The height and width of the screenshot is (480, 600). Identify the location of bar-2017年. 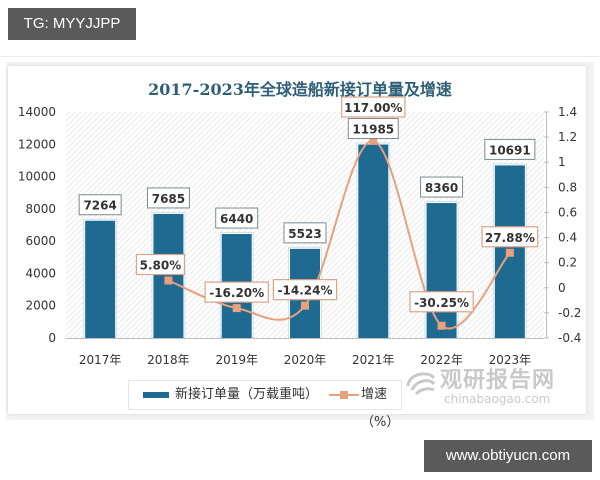
(100, 279).